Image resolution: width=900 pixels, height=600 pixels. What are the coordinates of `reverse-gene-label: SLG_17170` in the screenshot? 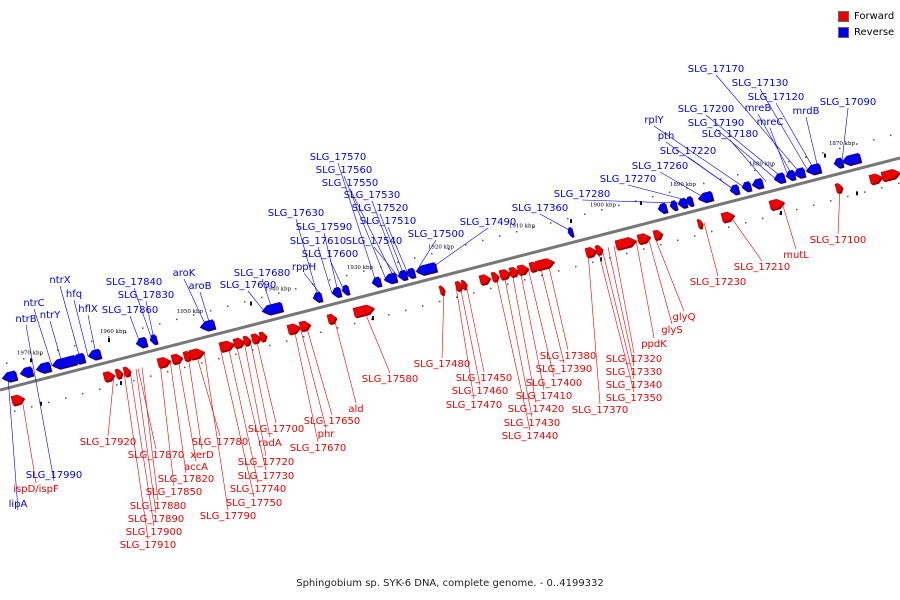 It's located at (716, 69).